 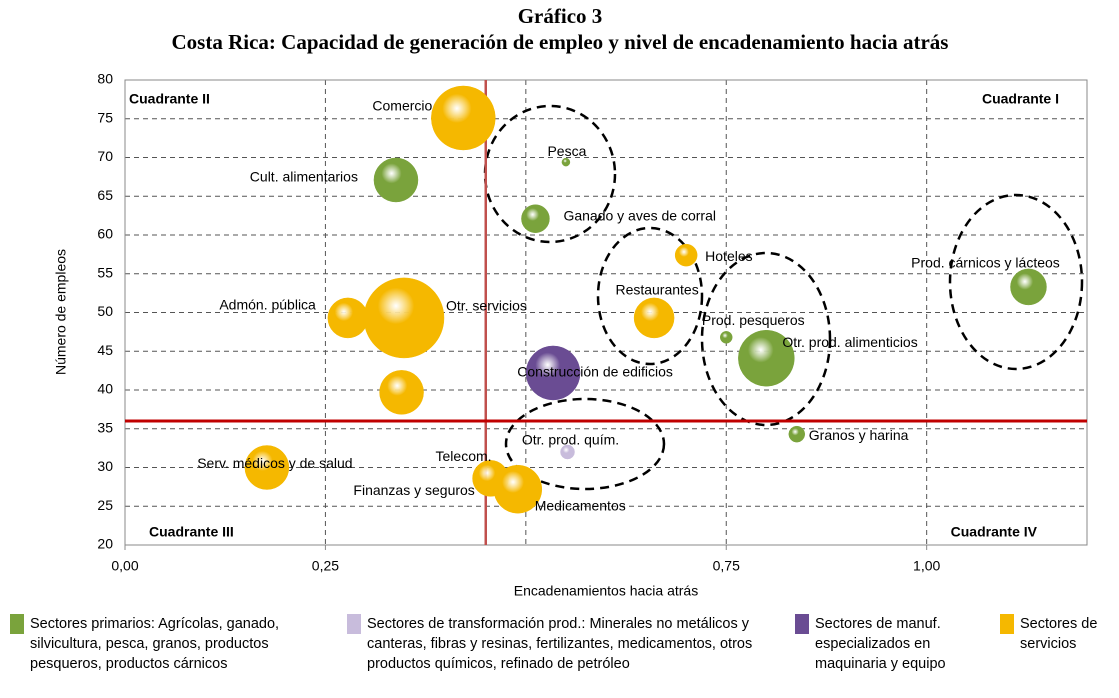 I want to click on y-tick-label: 60, so click(x=105, y=234).